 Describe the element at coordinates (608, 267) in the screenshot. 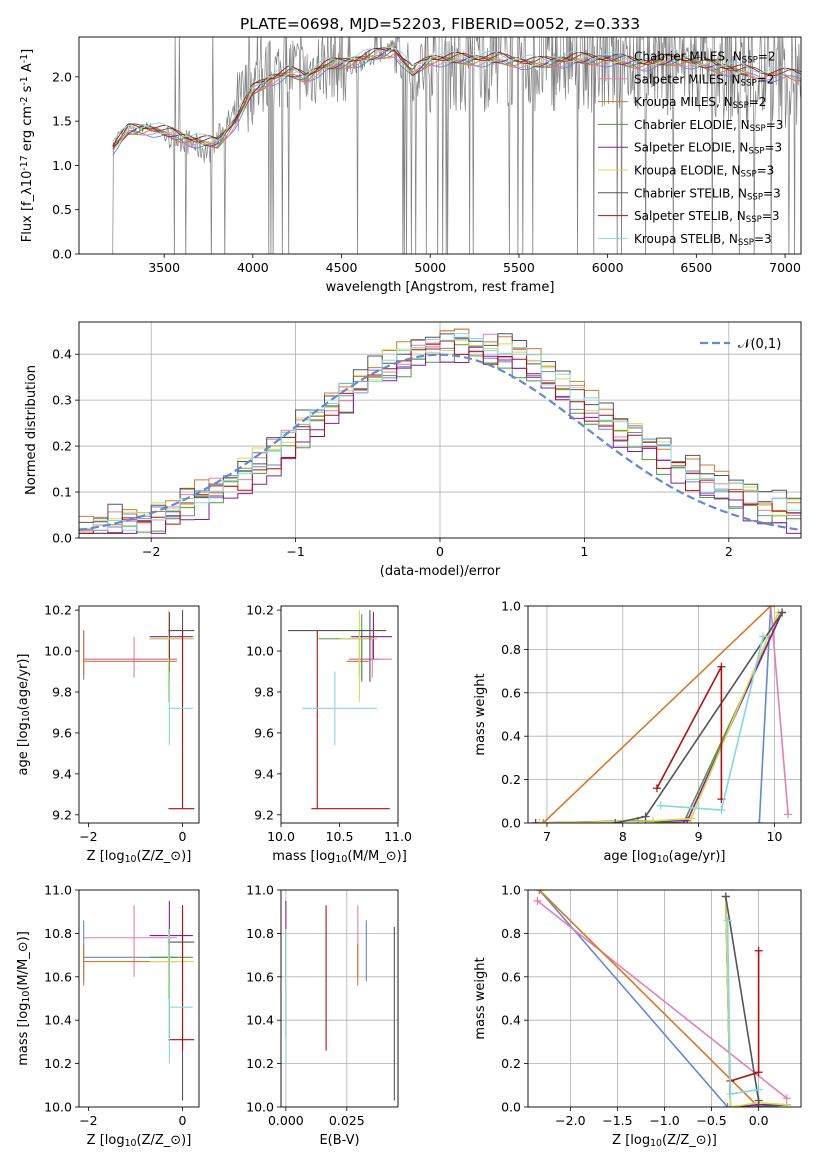

I see `x-tick-label: 6000` at that location.